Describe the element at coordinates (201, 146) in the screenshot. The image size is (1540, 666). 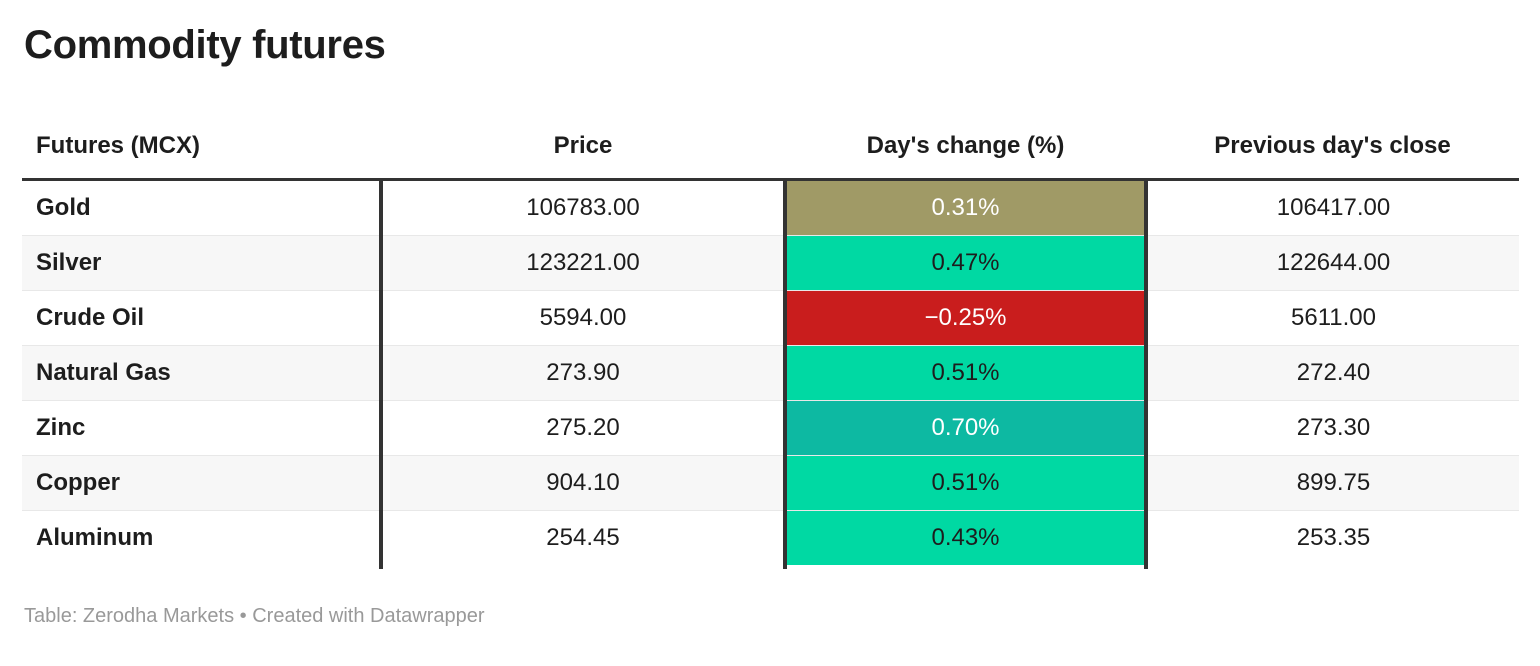
I see `col-header-futures: Futures (MCX)` at that location.